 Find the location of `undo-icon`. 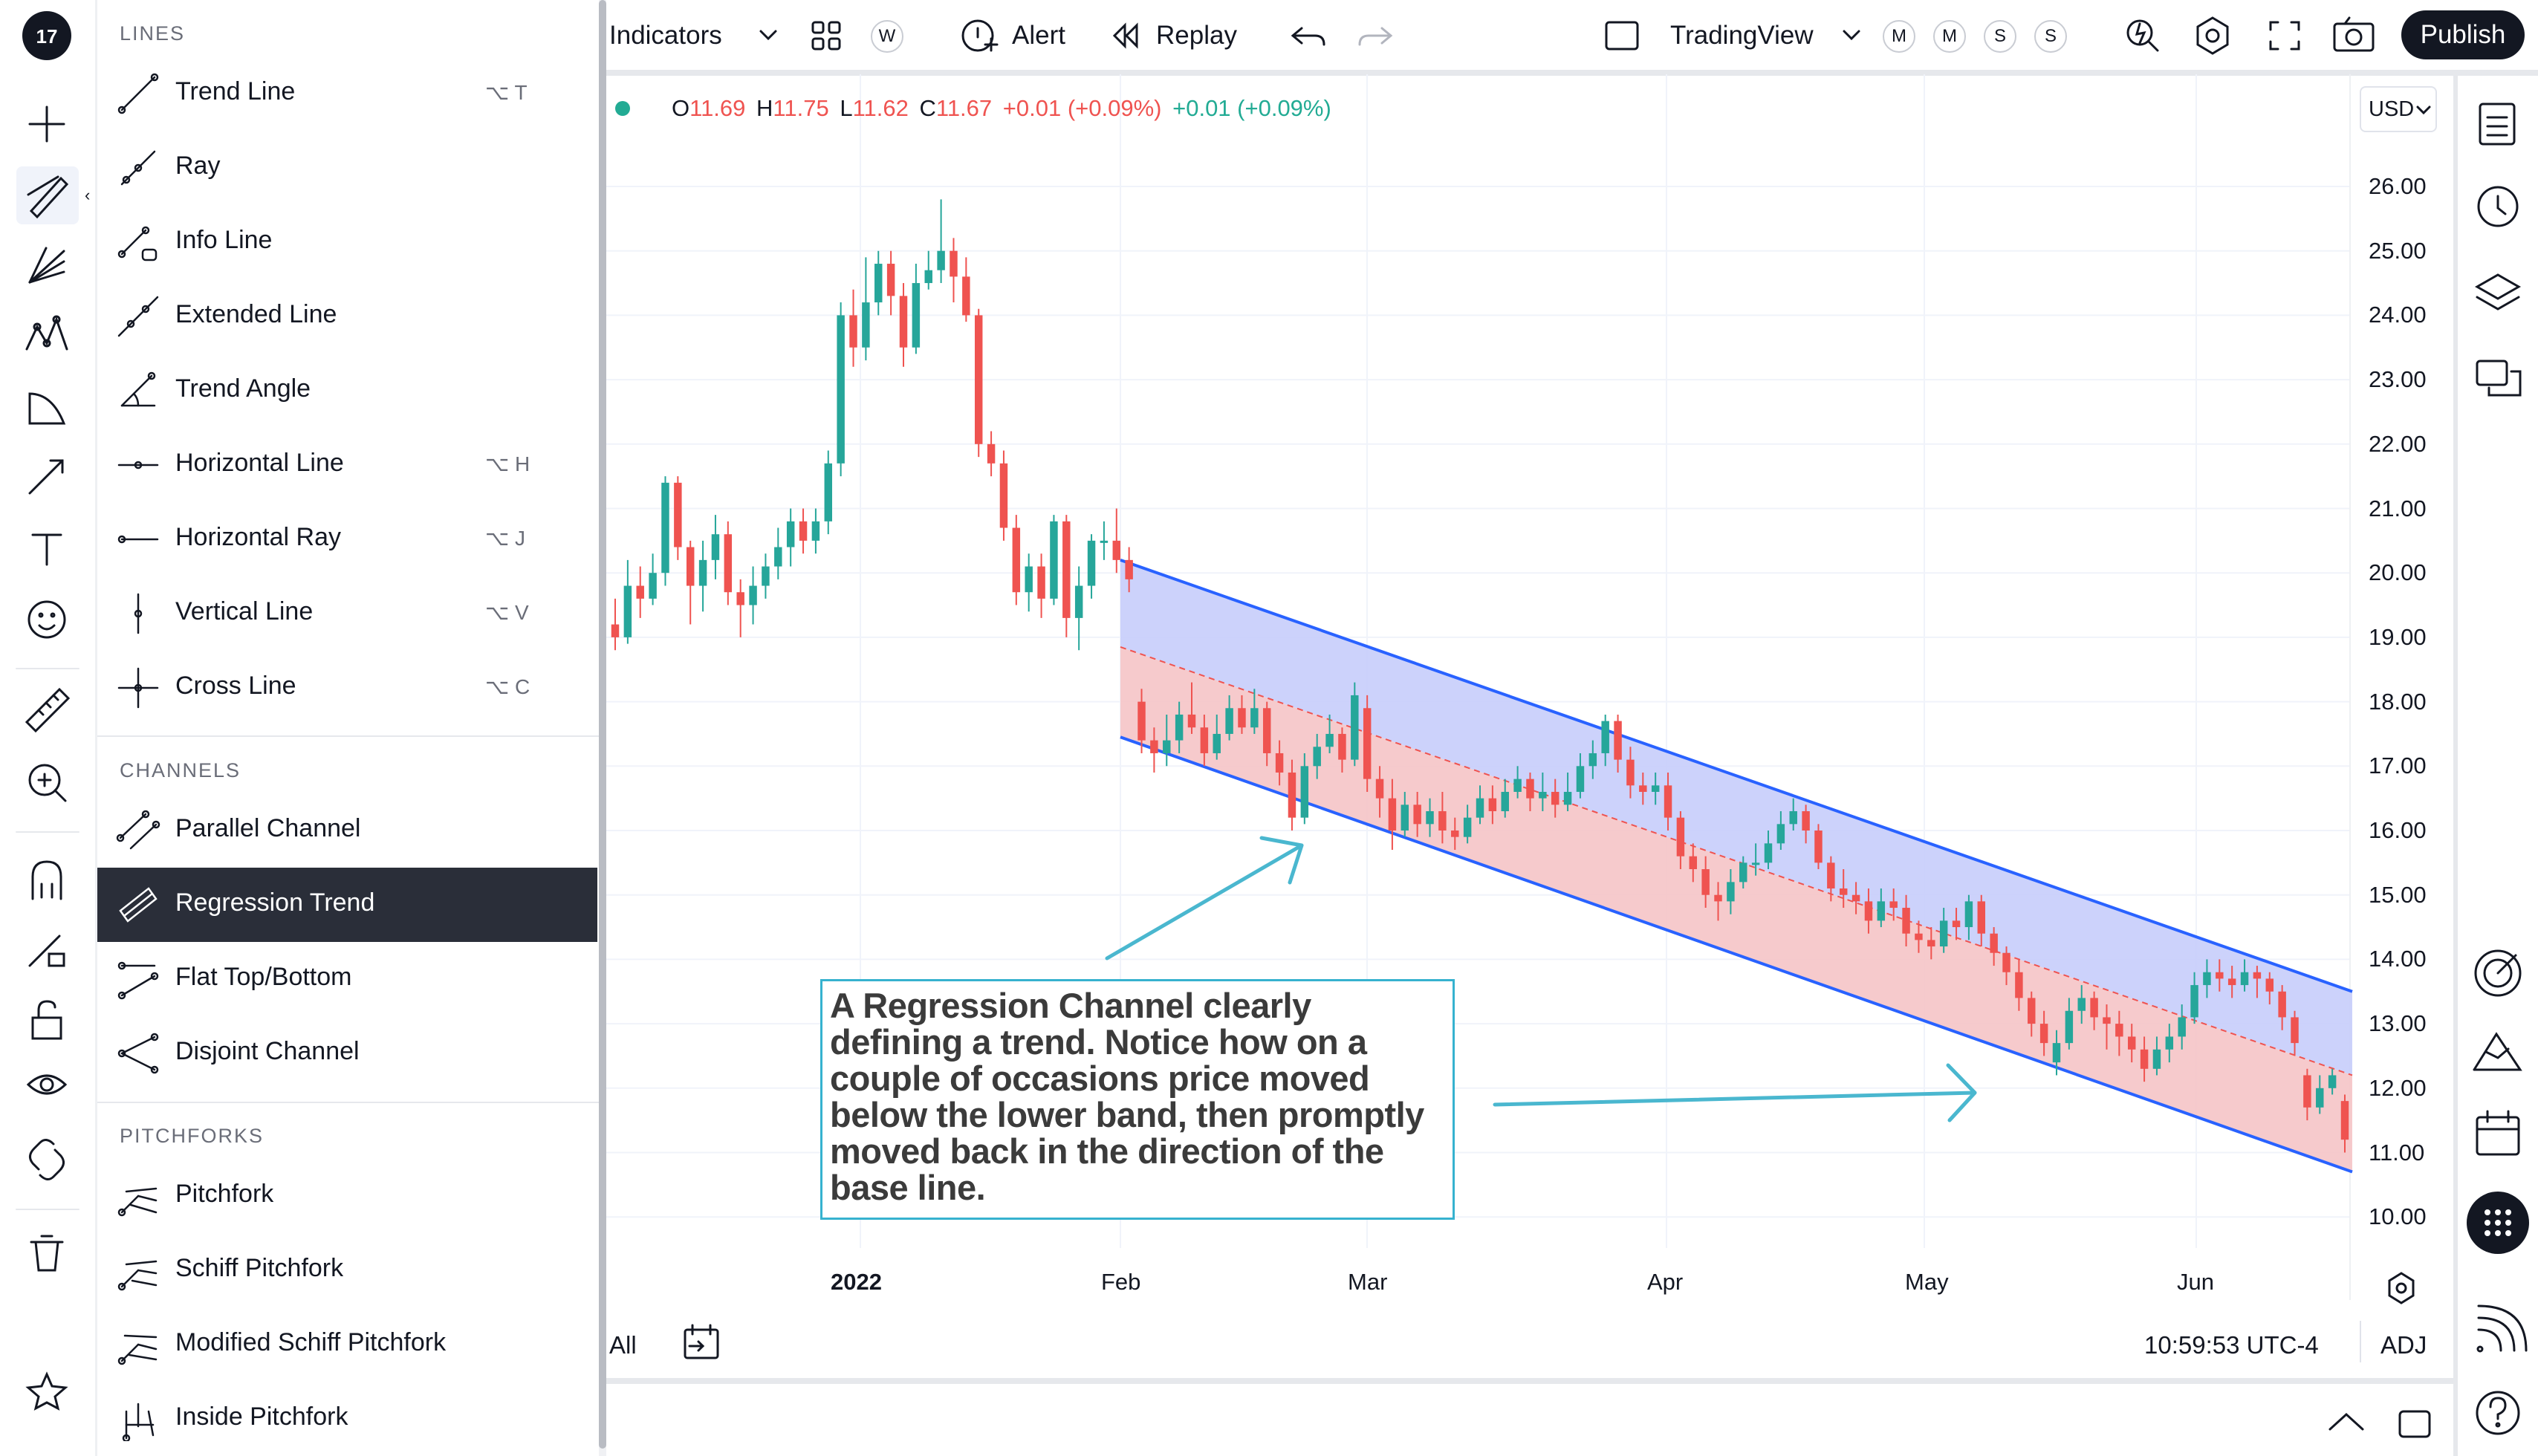

undo-icon is located at coordinates (1309, 40).